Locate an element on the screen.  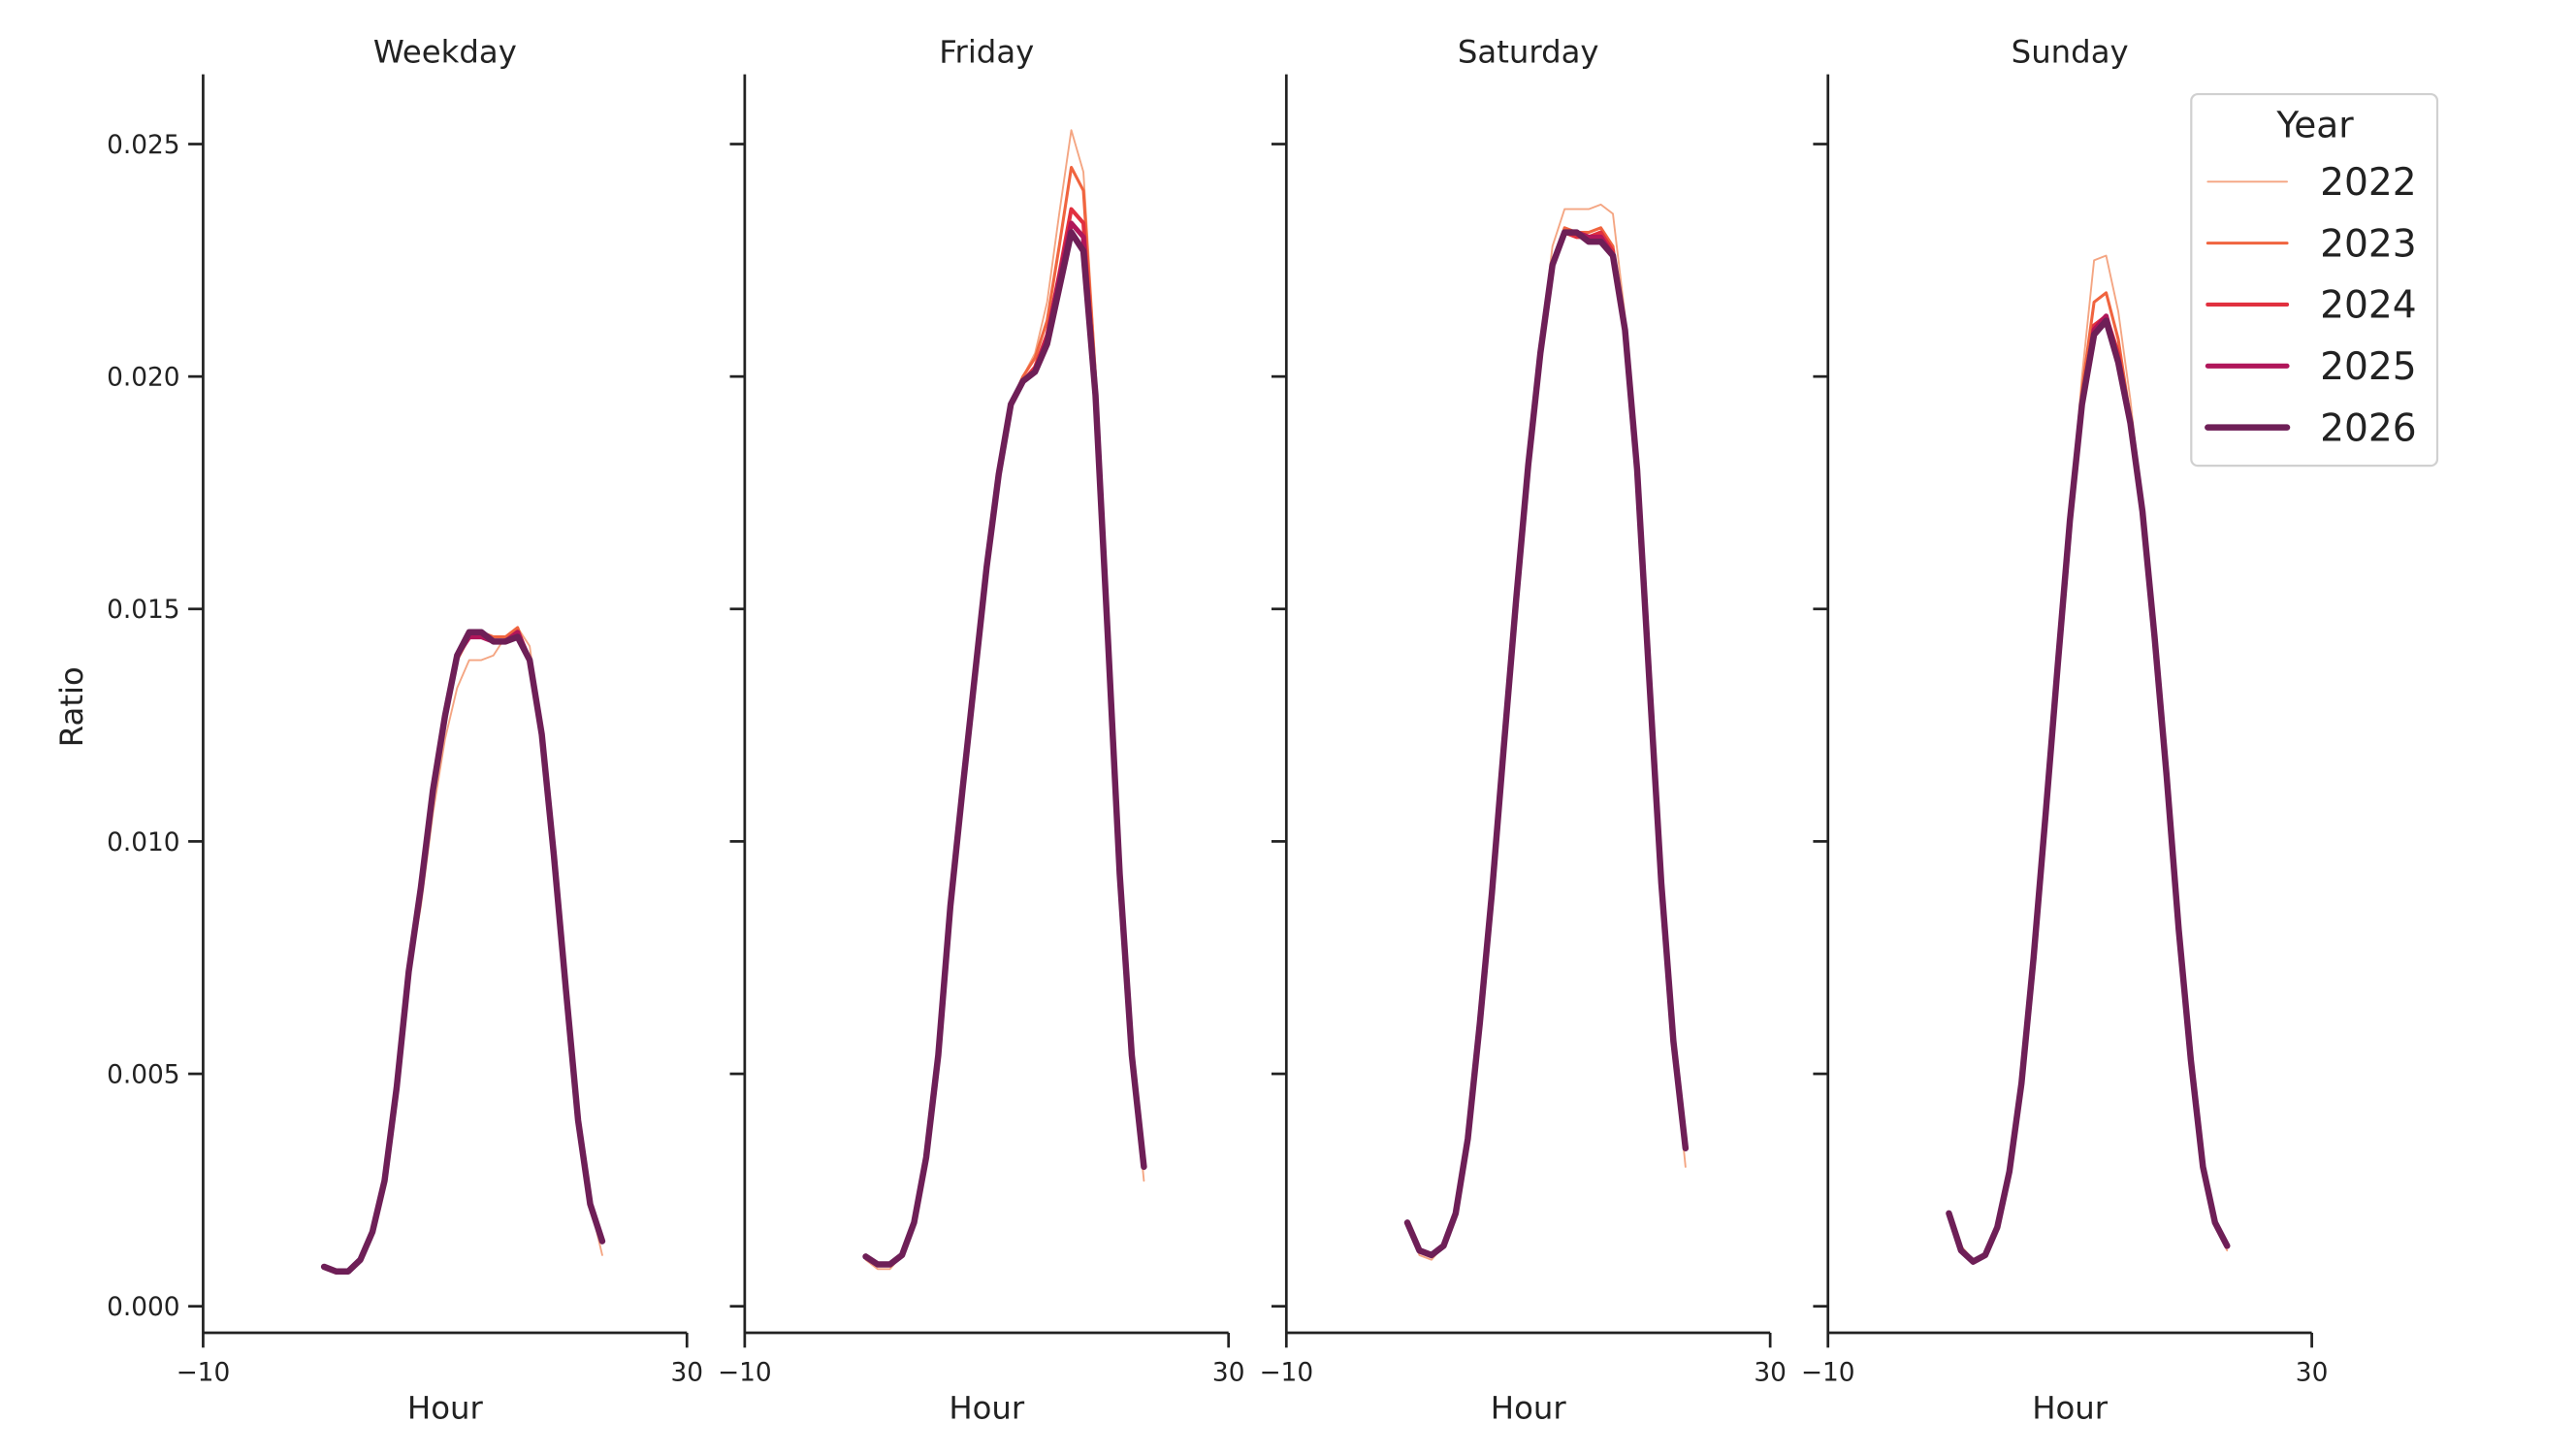
legend-title: Year is located at coordinates (2314, 124).